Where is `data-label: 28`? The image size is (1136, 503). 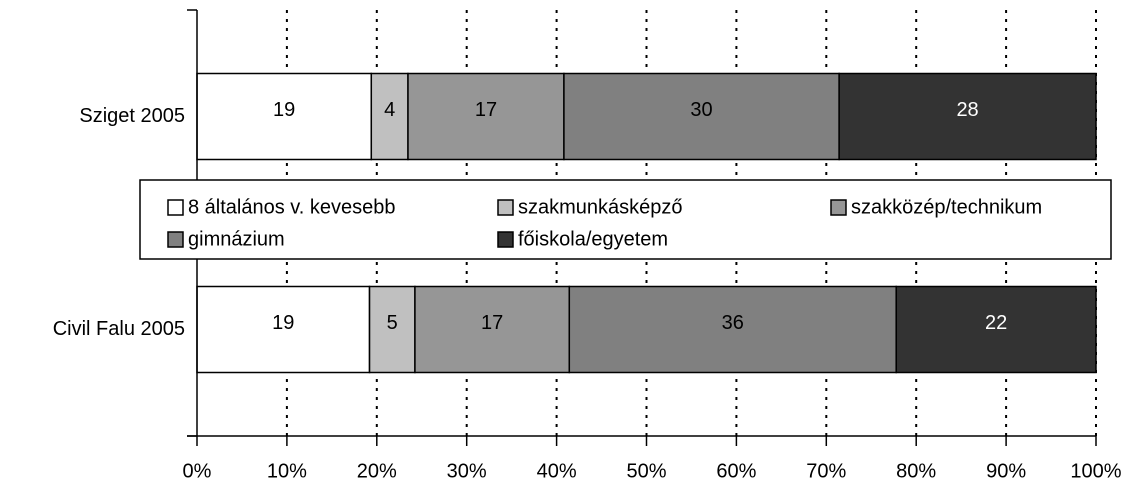 data-label: 28 is located at coordinates (967, 110).